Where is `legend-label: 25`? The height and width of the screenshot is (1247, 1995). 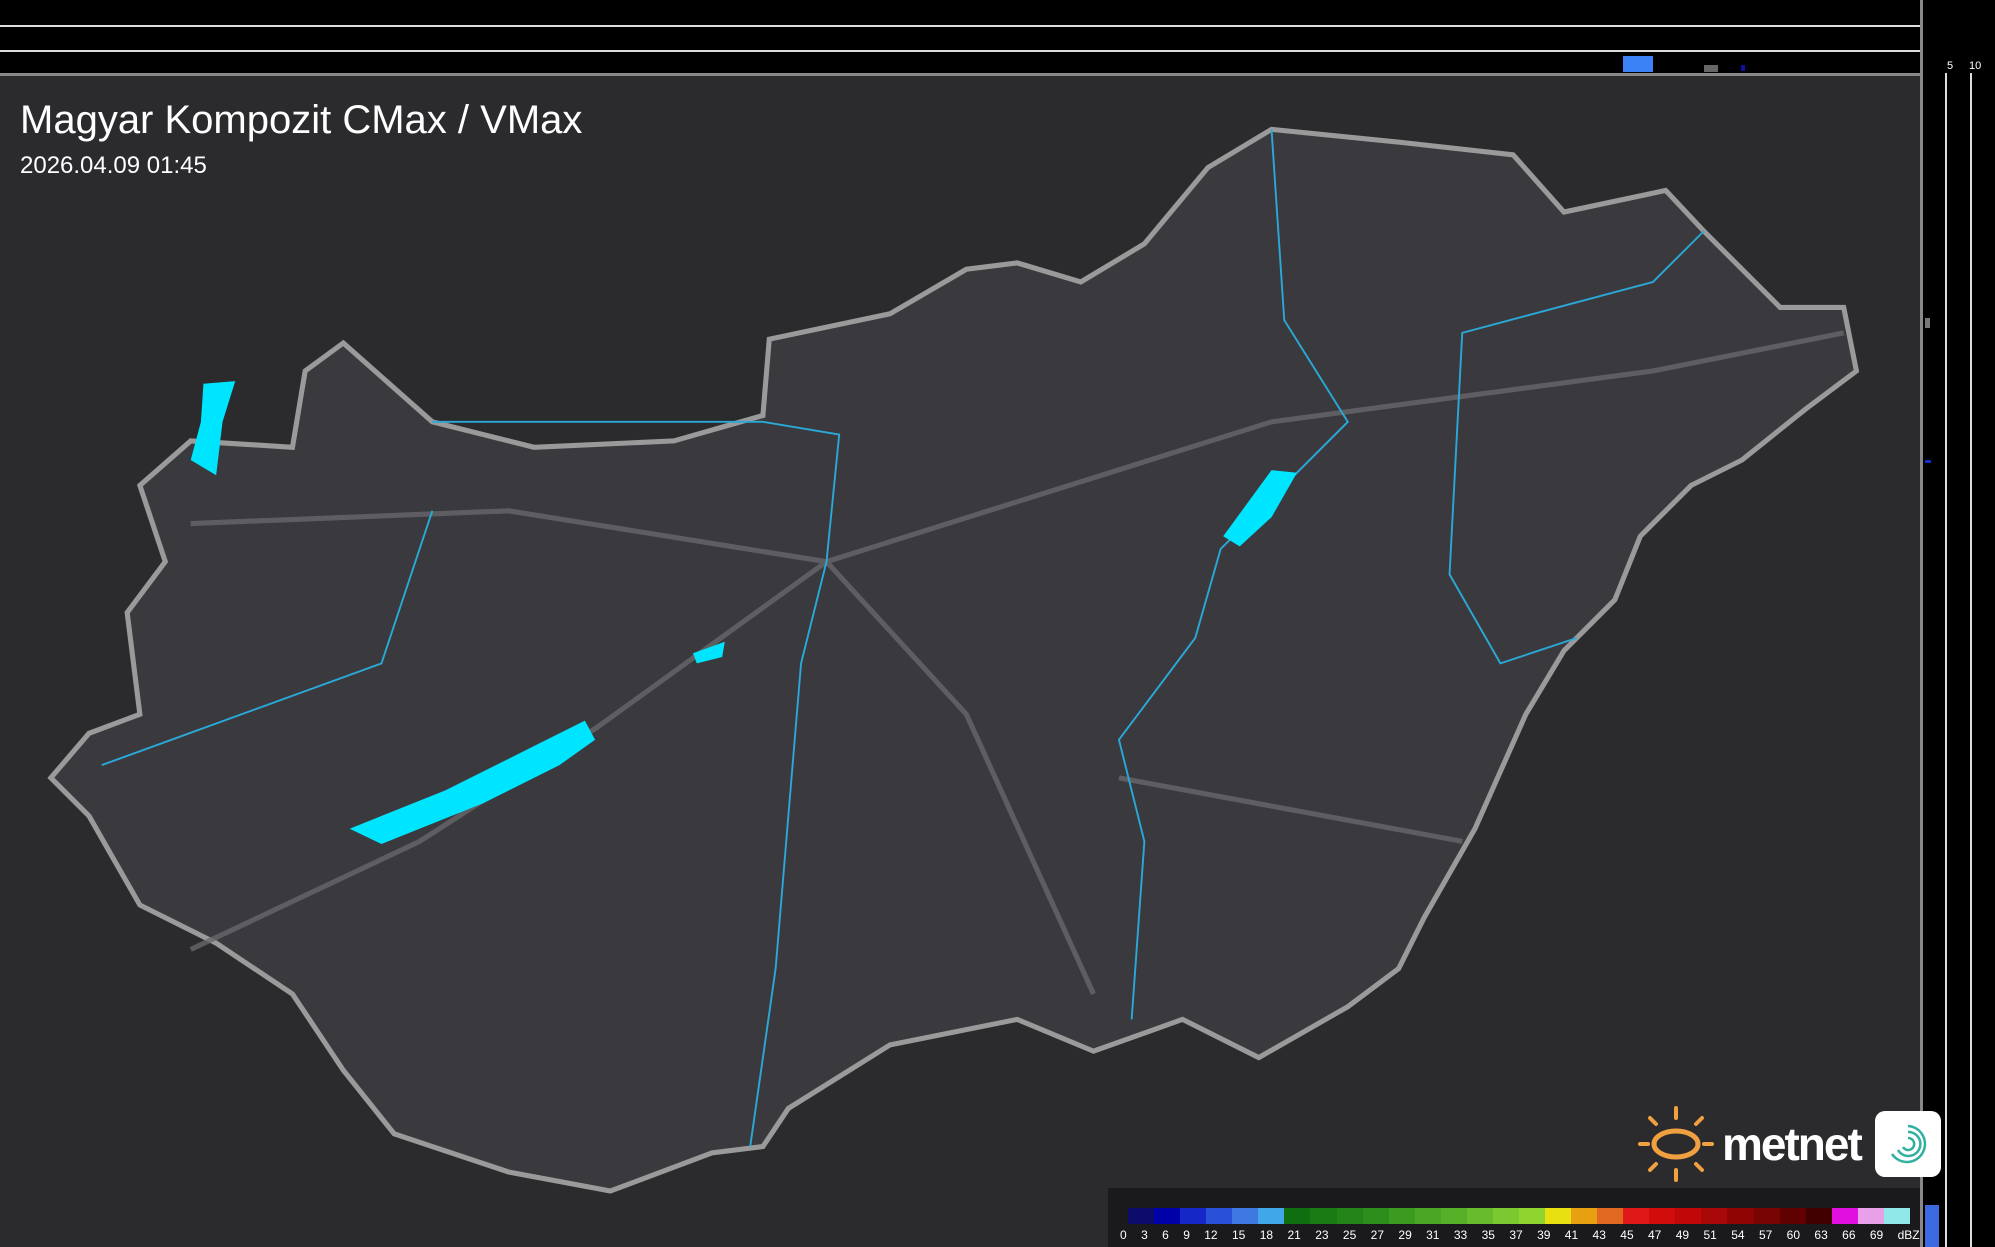 legend-label: 25 is located at coordinates (1349, 1235).